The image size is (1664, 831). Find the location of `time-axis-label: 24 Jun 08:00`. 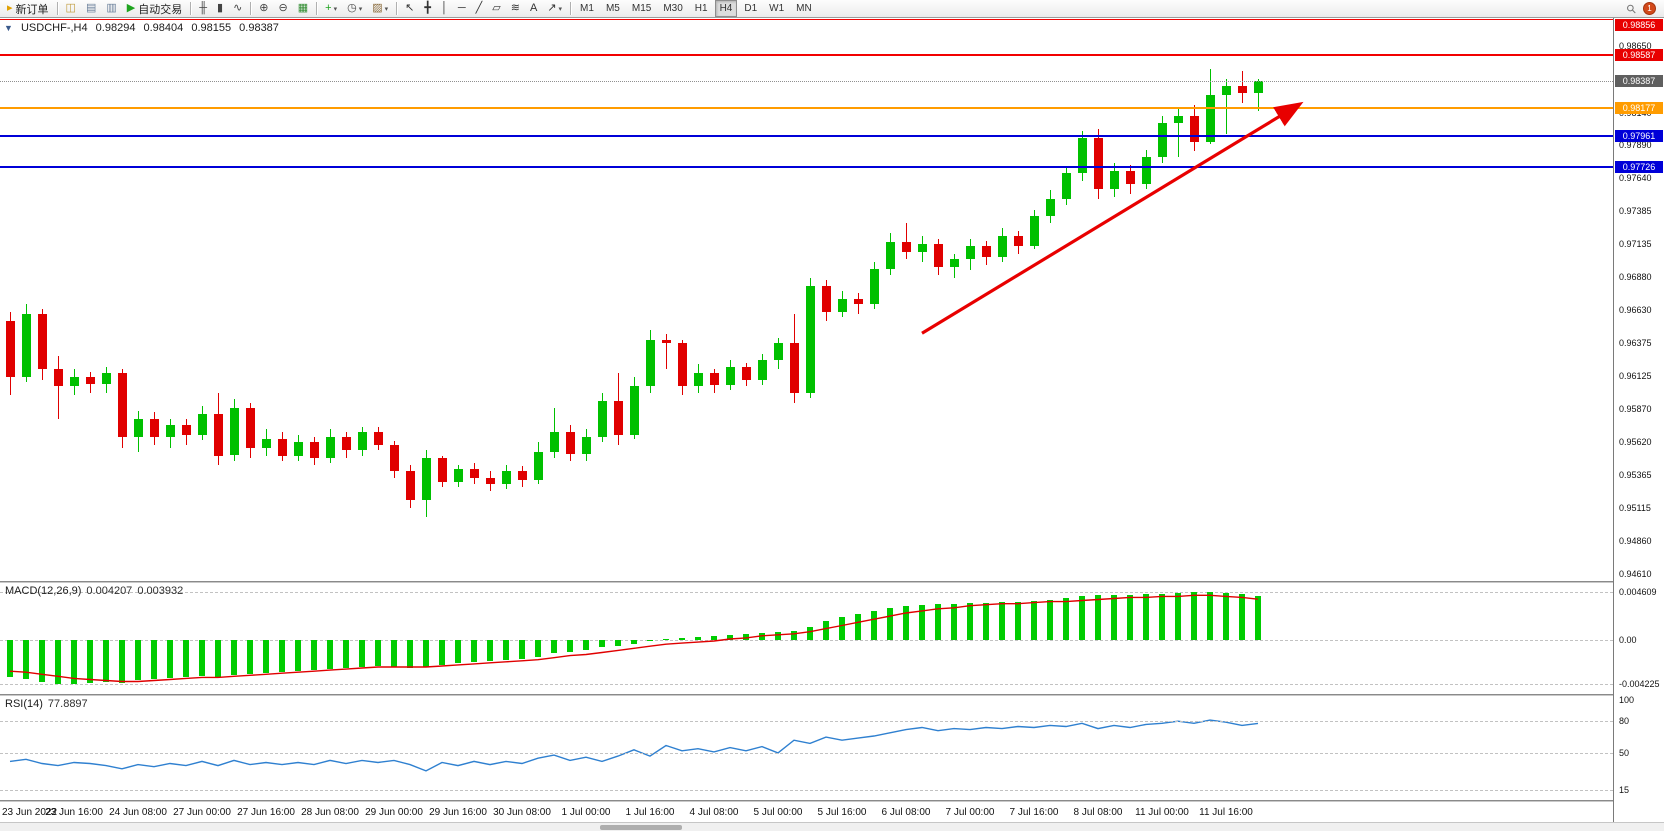

time-axis-label: 24 Jun 08:00 is located at coordinates (138, 812).